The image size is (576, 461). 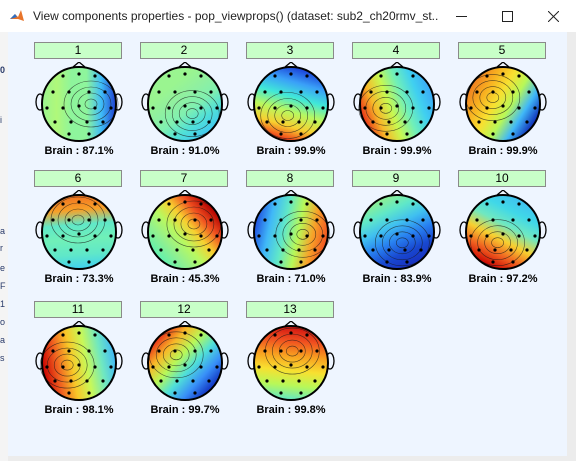 I want to click on component-3: 3 Brain : 99.9%, so click(x=297, y=109).